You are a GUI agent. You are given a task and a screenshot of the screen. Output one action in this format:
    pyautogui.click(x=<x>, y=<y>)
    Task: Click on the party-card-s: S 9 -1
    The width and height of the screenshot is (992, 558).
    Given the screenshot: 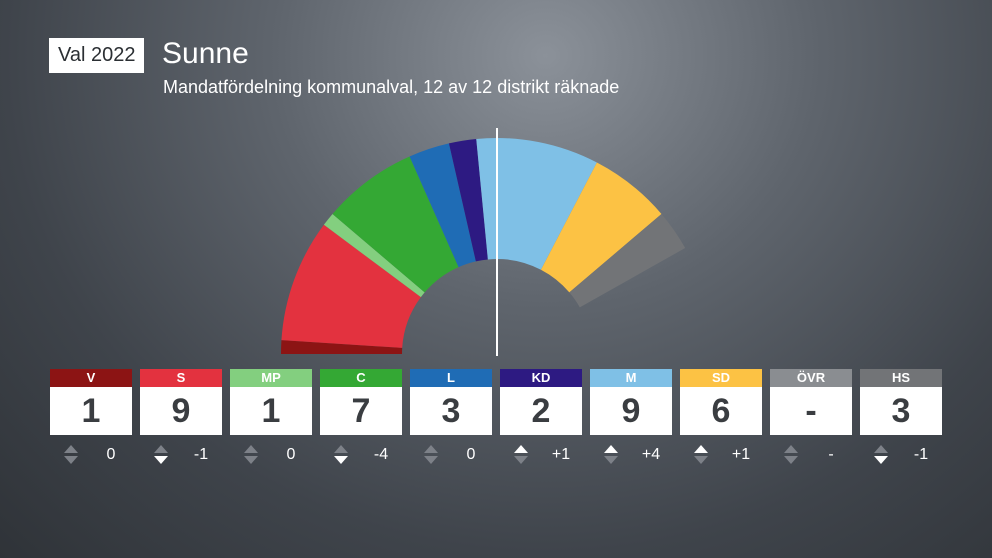 What is the action you would take?
    pyautogui.click(x=181, y=417)
    